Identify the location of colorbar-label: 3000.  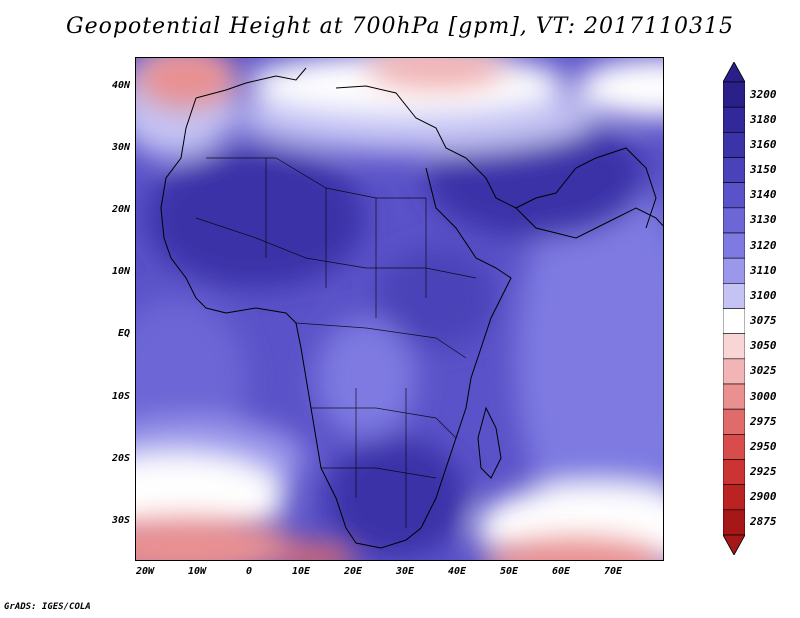
(763, 396).